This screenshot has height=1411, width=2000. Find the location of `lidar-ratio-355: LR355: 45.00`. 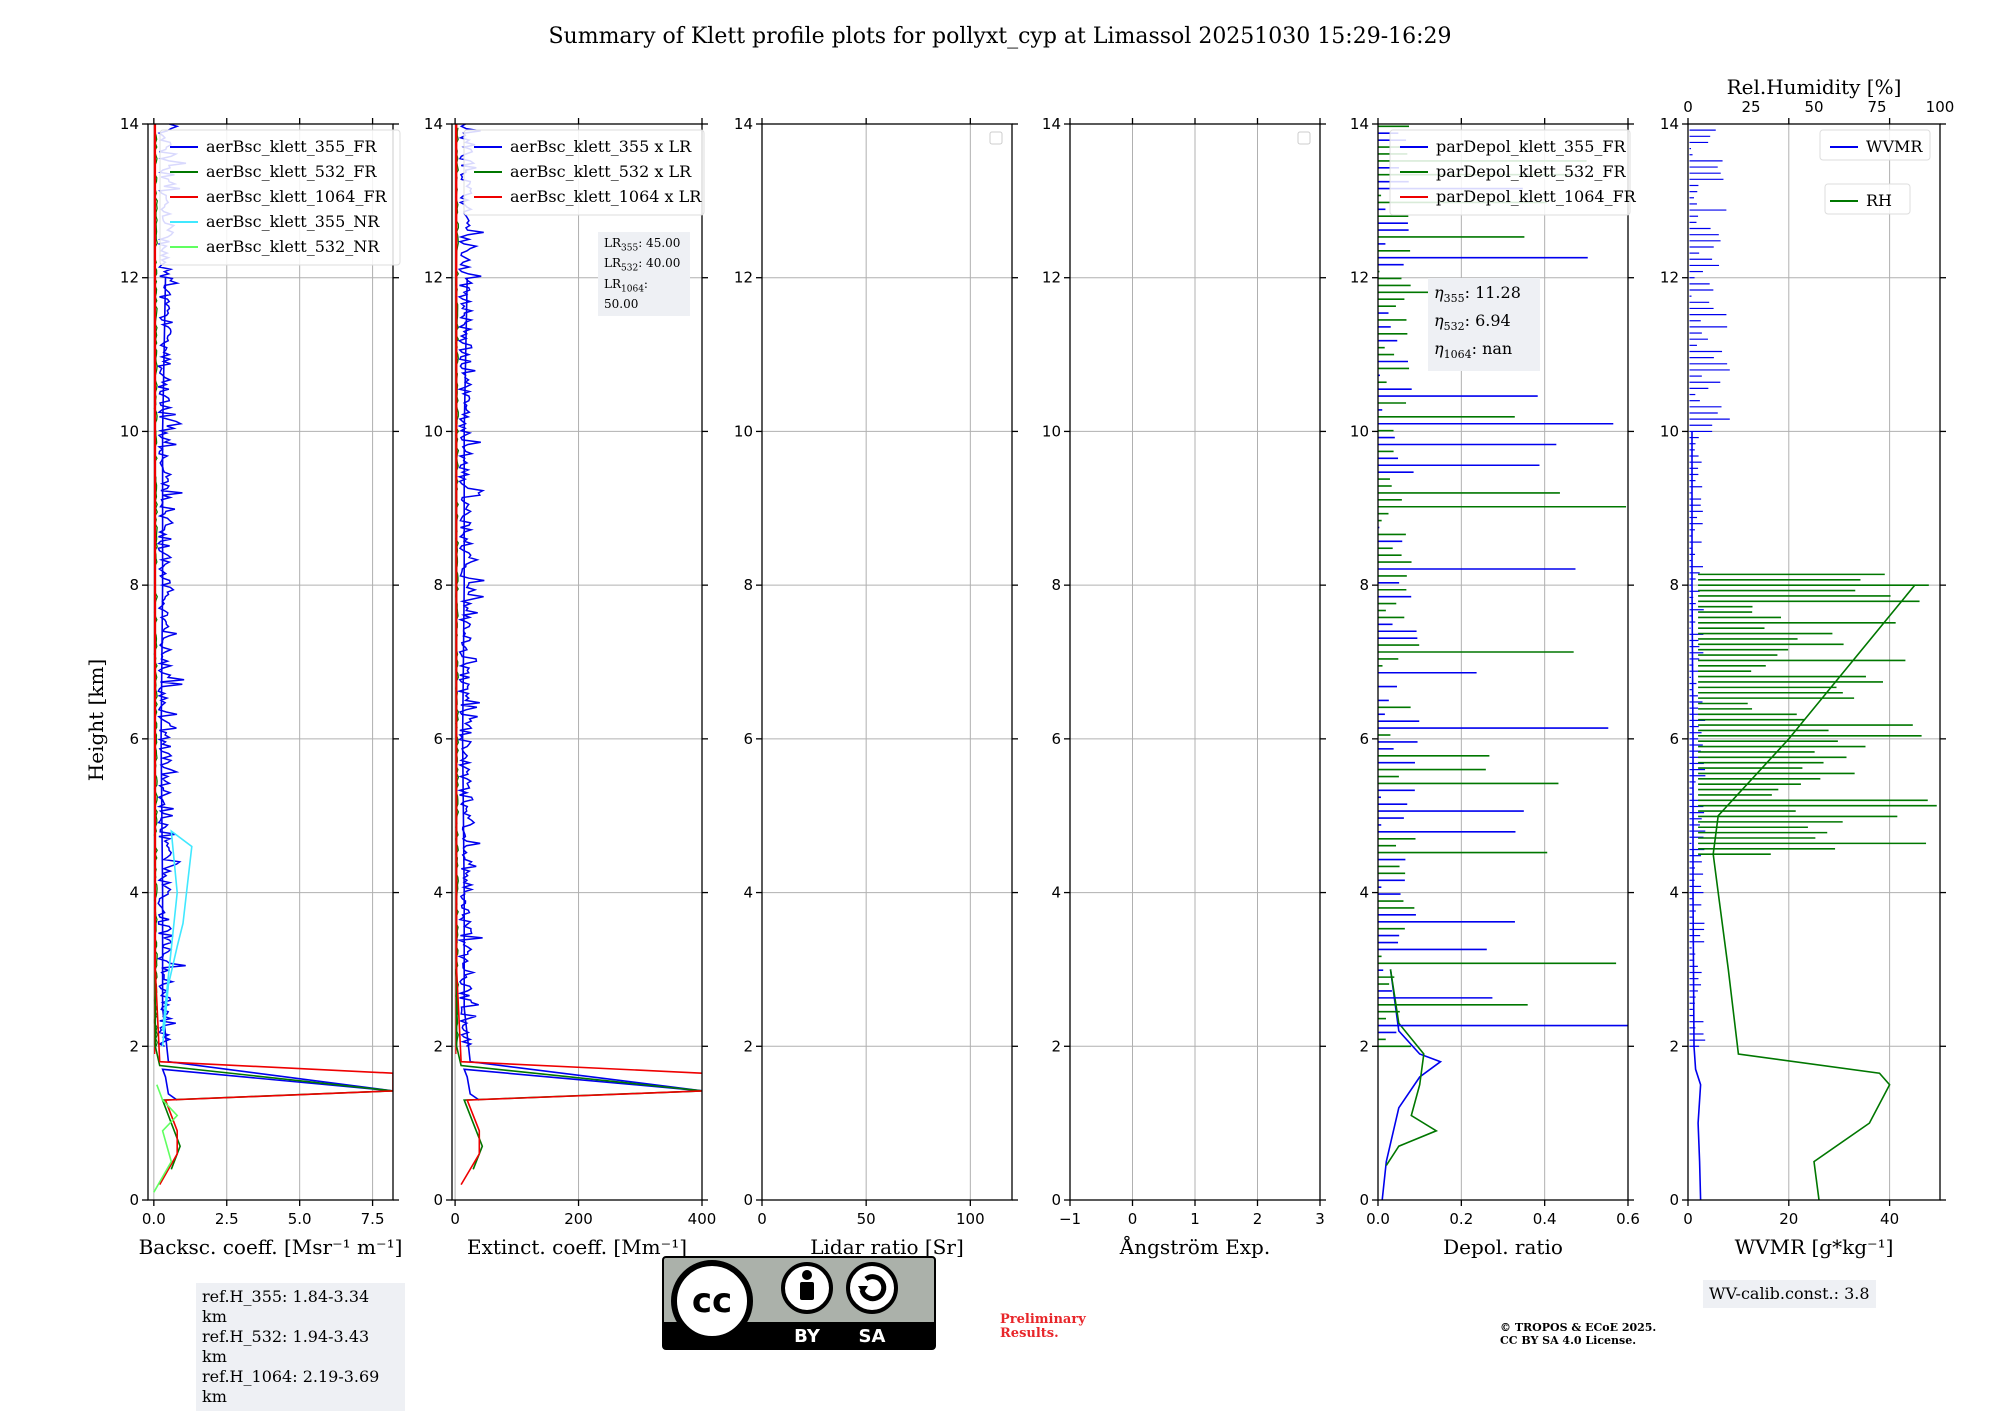

lidar-ratio-355: LR355: 45.00 is located at coordinates (644, 246).